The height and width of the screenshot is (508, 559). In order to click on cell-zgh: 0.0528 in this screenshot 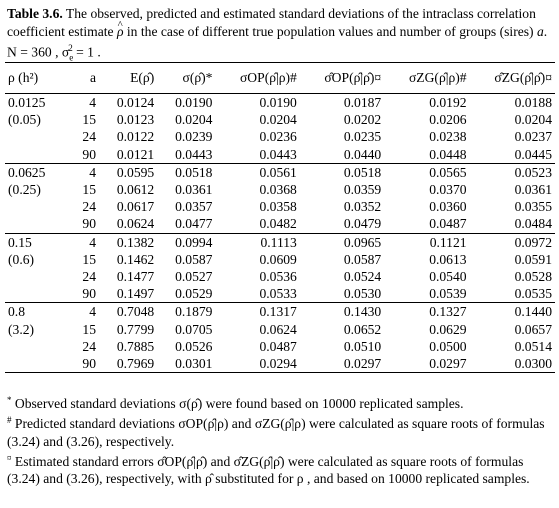, I will do `click(533, 277)`.